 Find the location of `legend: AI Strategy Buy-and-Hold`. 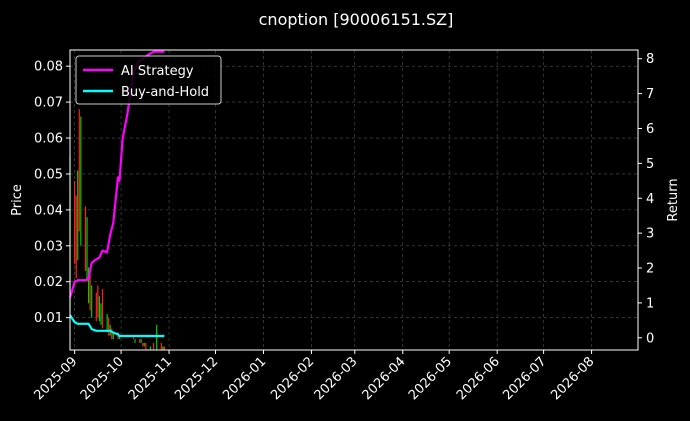

legend: AI Strategy Buy-and-Hold is located at coordinates (148, 80).